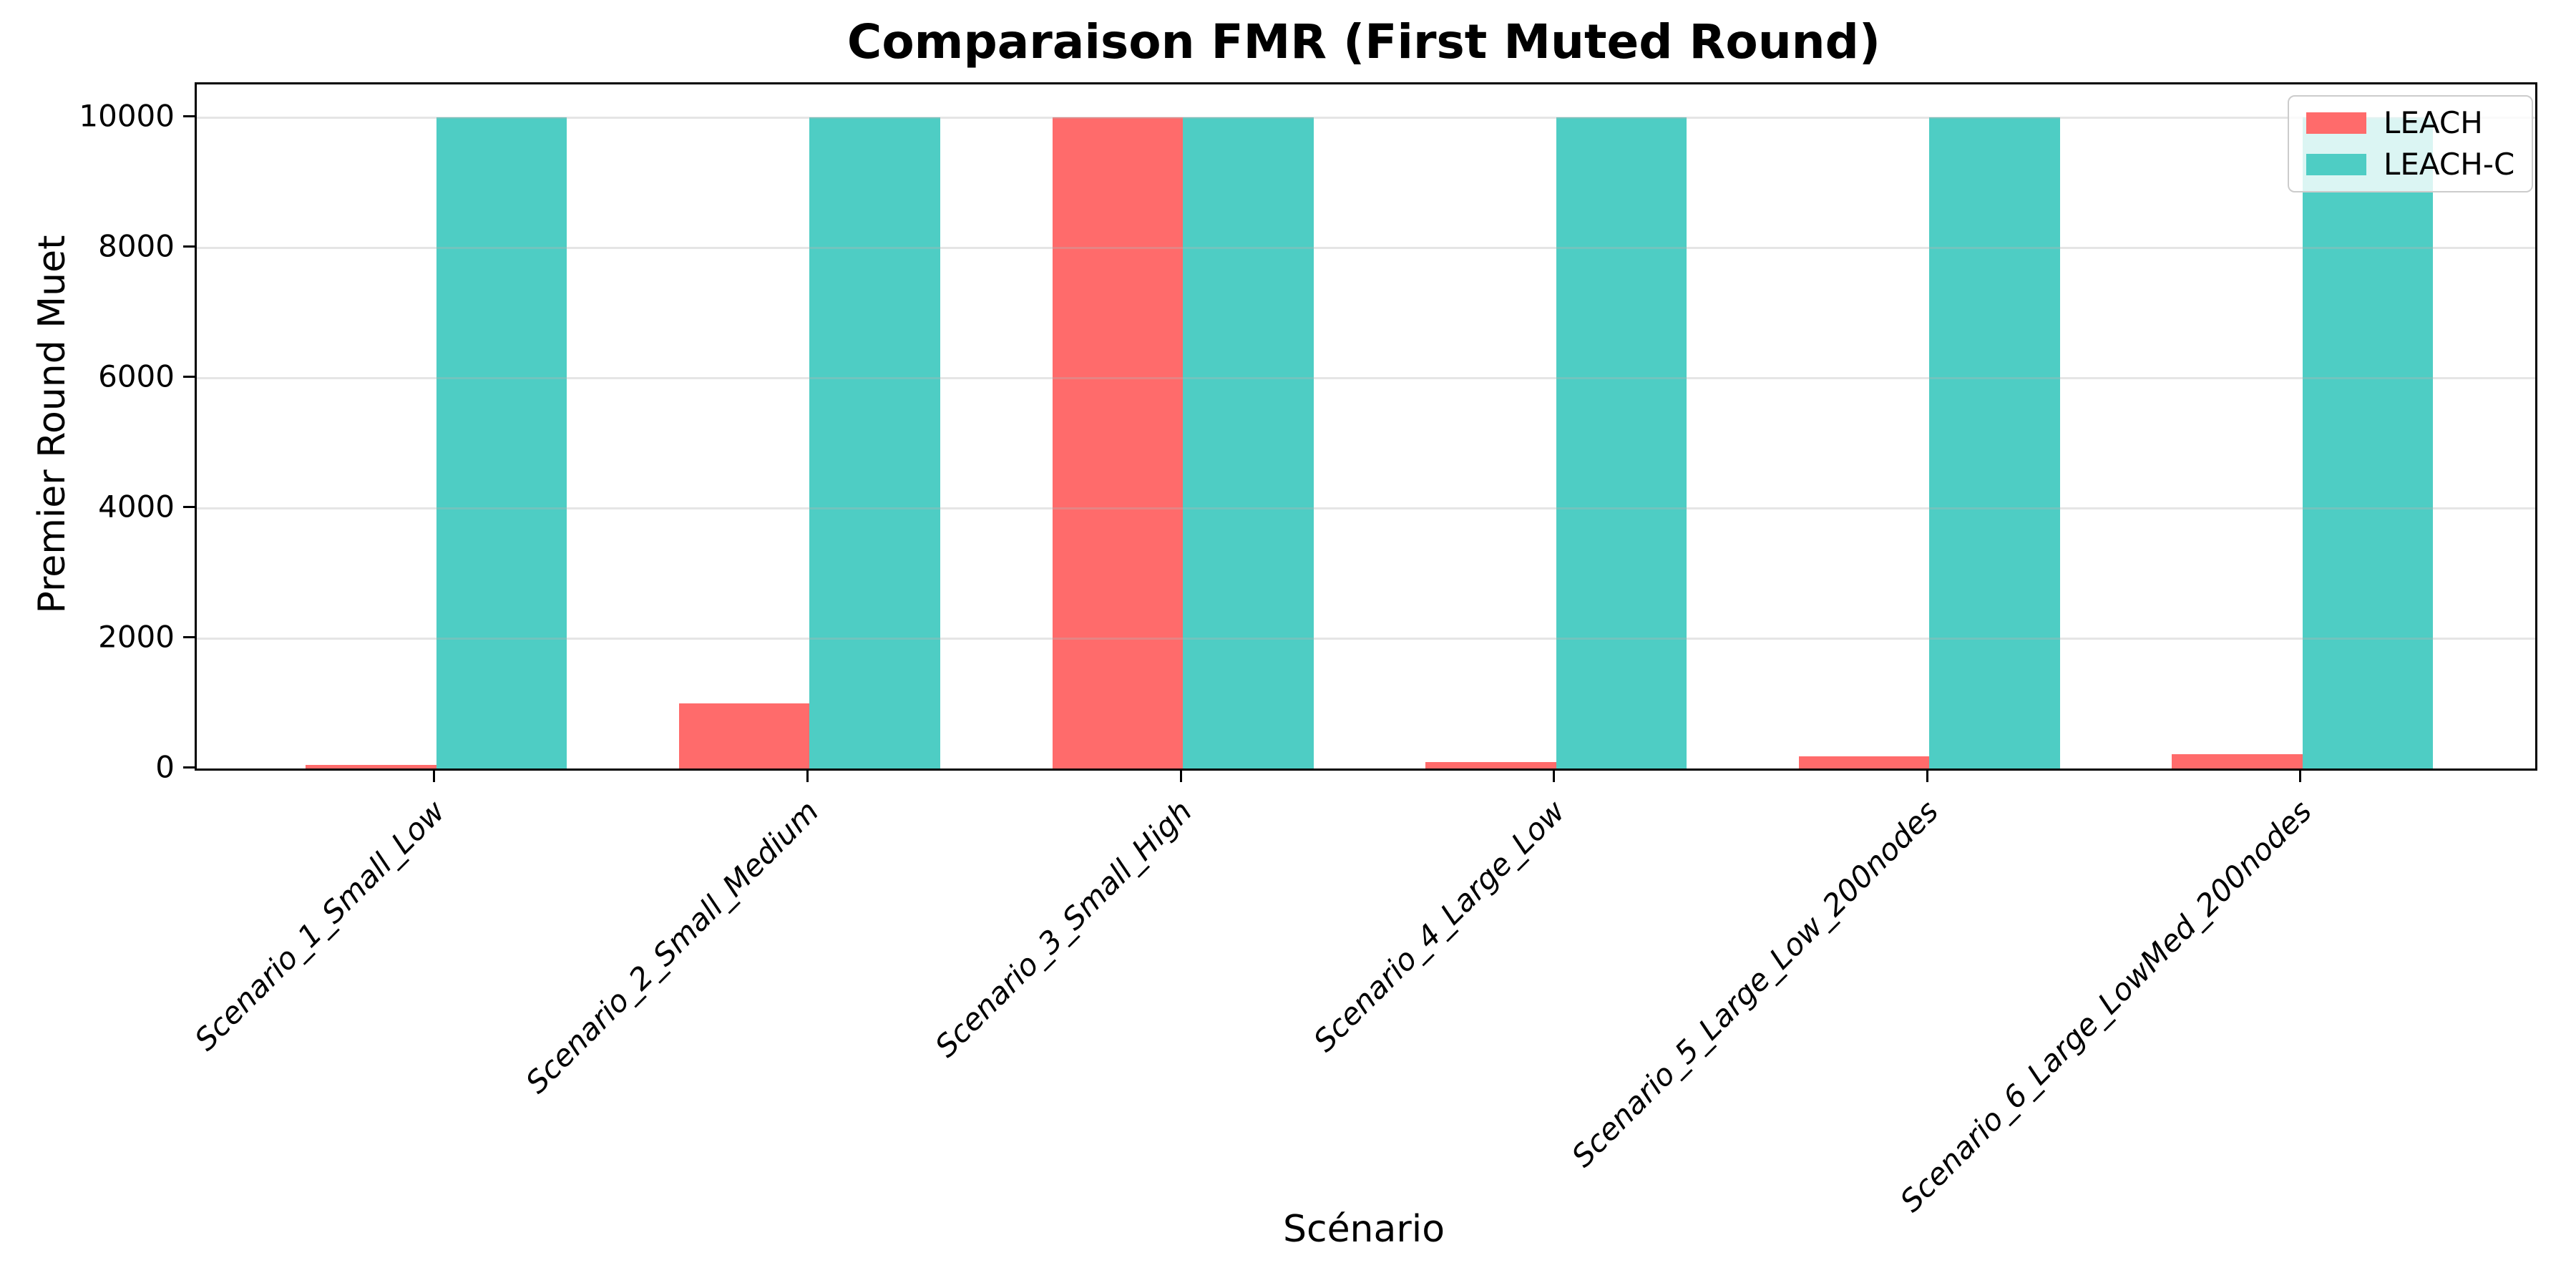 This screenshot has height=1288, width=2576. Describe the element at coordinates (2411, 143) in the screenshot. I see `legend: LEACH LEACH-C` at that location.